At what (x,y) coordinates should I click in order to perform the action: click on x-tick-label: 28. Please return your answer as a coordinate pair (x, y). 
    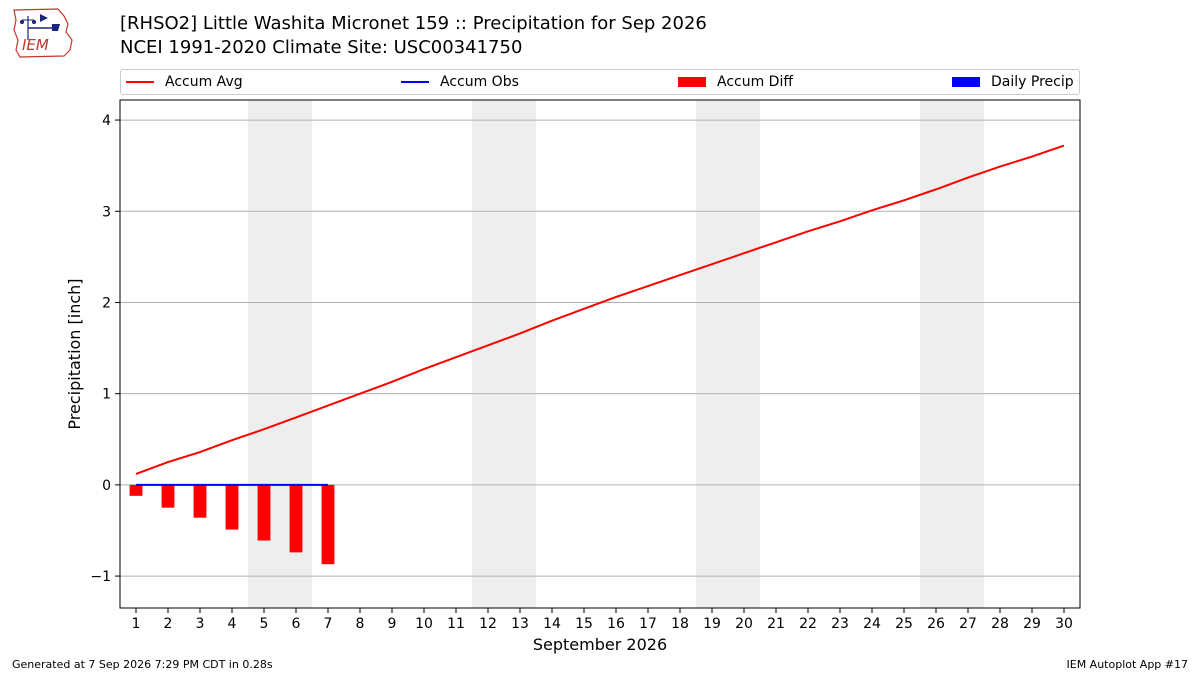
    Looking at the image, I should click on (1000, 624).